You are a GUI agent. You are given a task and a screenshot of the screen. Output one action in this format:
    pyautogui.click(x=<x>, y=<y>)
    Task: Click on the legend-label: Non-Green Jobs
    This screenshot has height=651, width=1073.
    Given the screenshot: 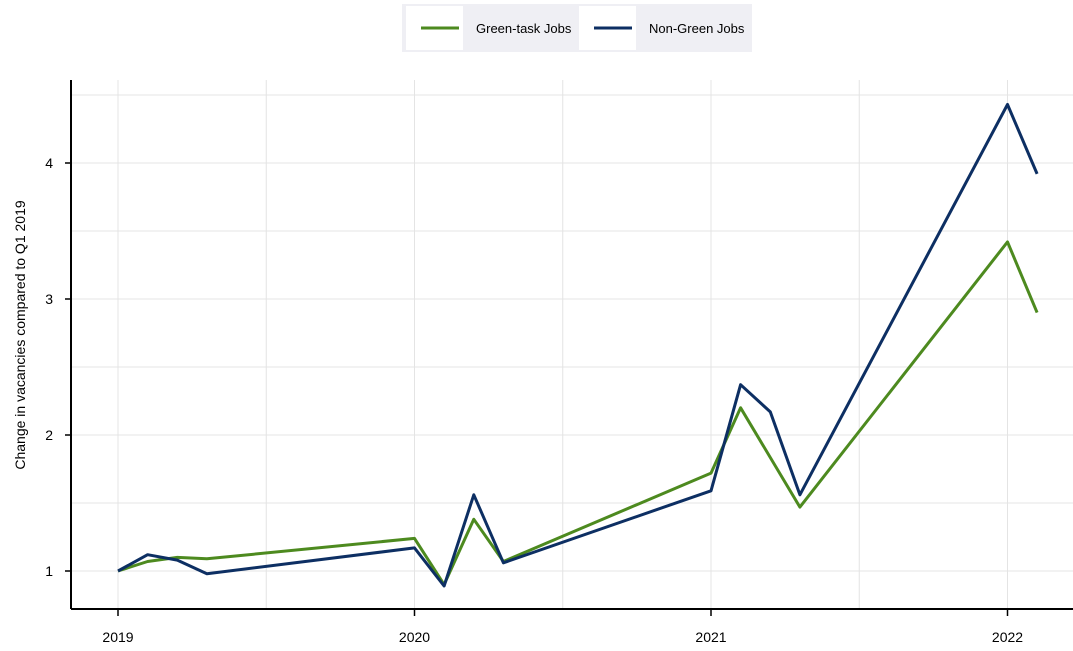 What is the action you would take?
    pyautogui.click(x=697, y=28)
    